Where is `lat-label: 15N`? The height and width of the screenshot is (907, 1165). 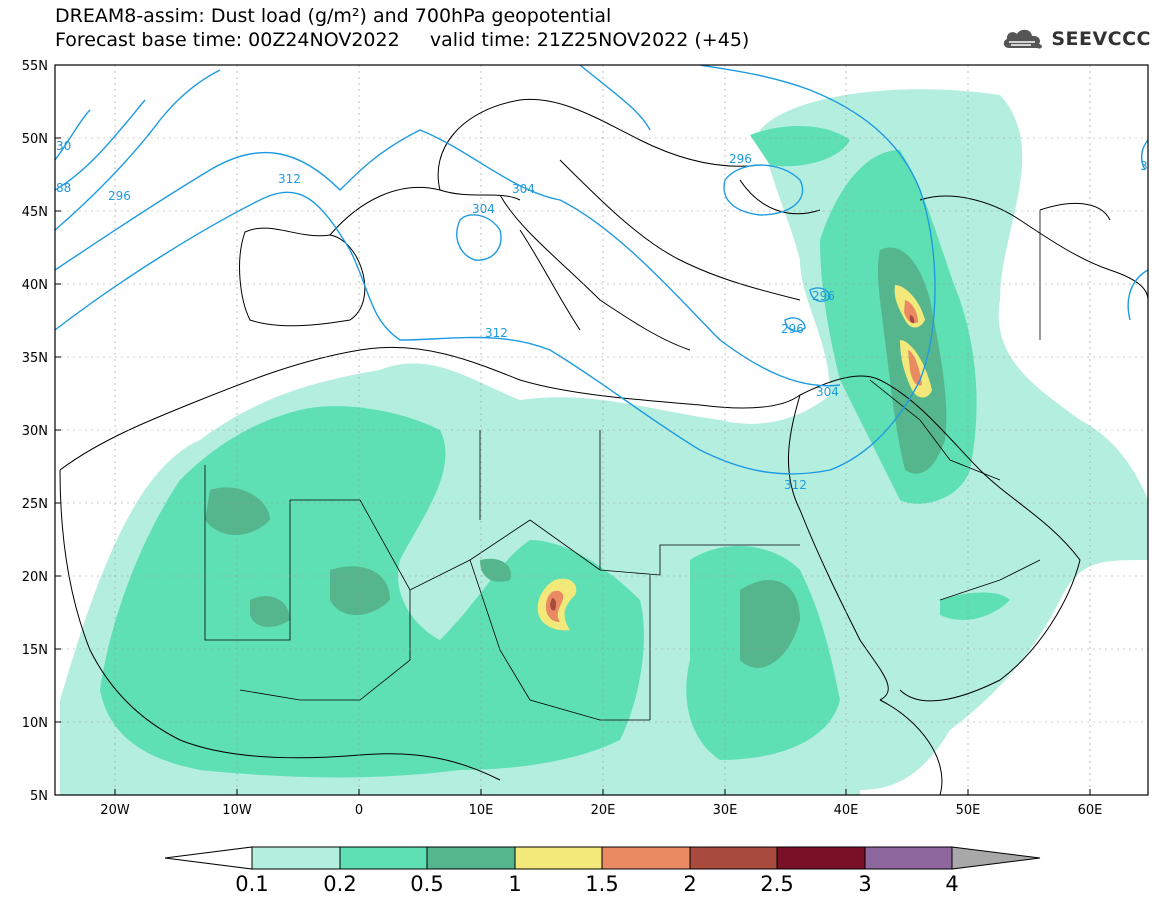 lat-label: 15N is located at coordinates (35, 650).